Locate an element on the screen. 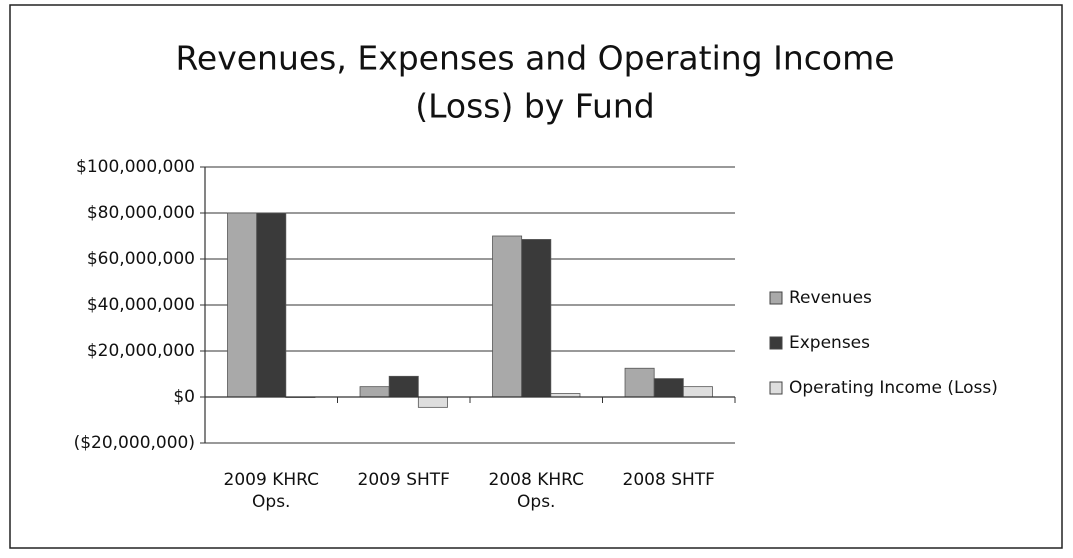 The width and height of the screenshot is (1073, 558). x-tick-label: 2009 SHTF is located at coordinates (403, 480).